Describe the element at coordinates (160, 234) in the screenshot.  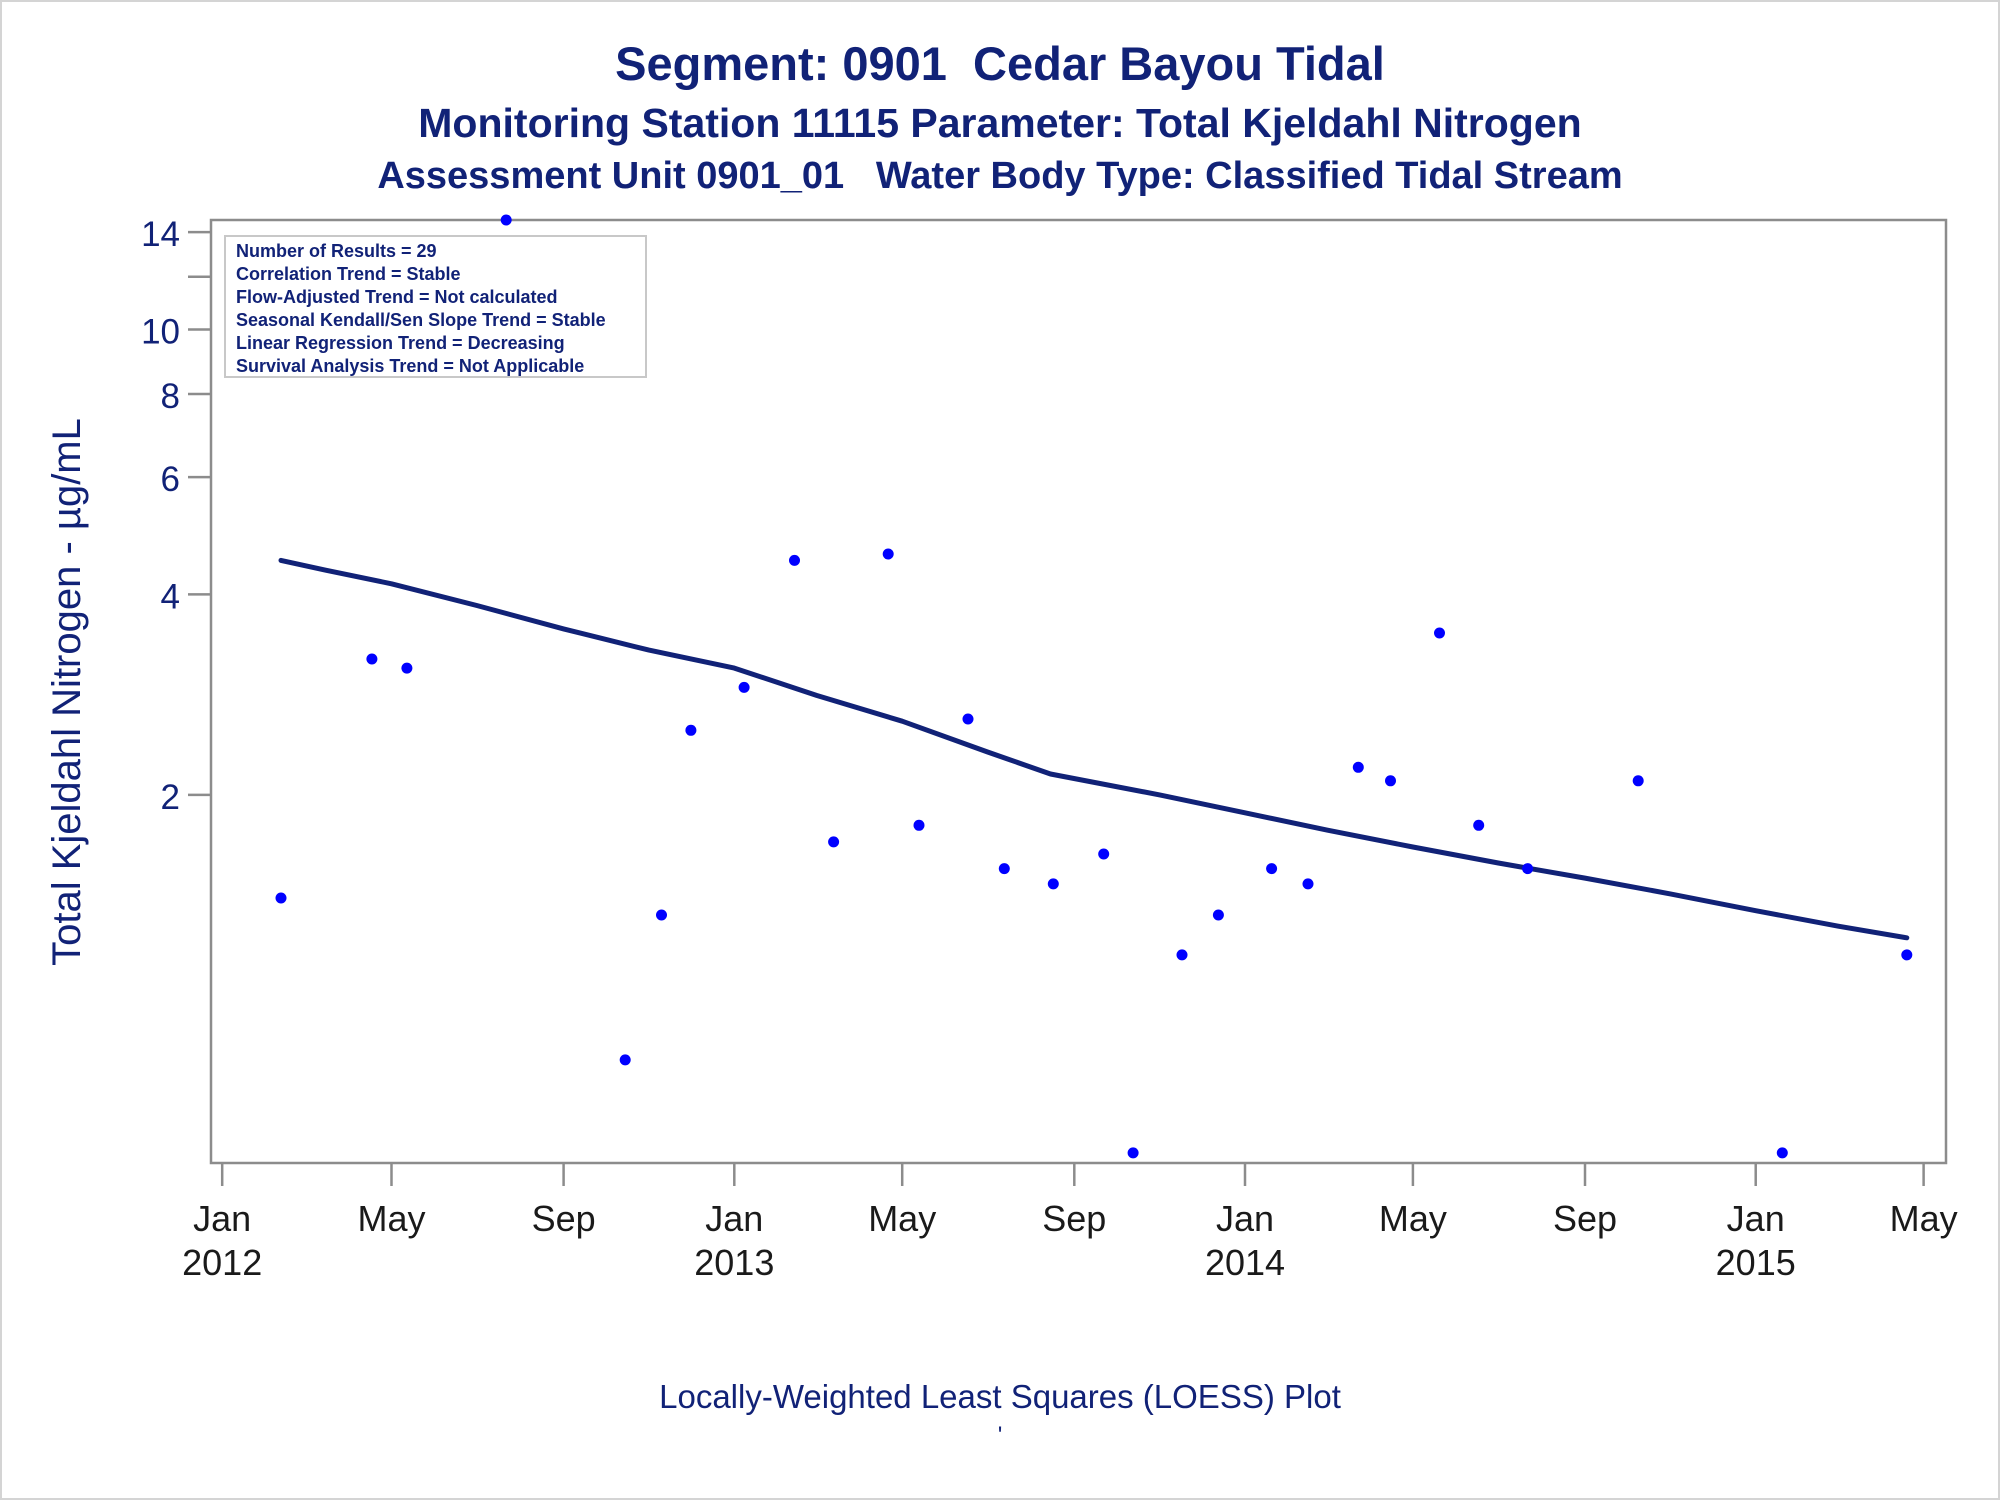
I see `y-tick-label: 14` at that location.